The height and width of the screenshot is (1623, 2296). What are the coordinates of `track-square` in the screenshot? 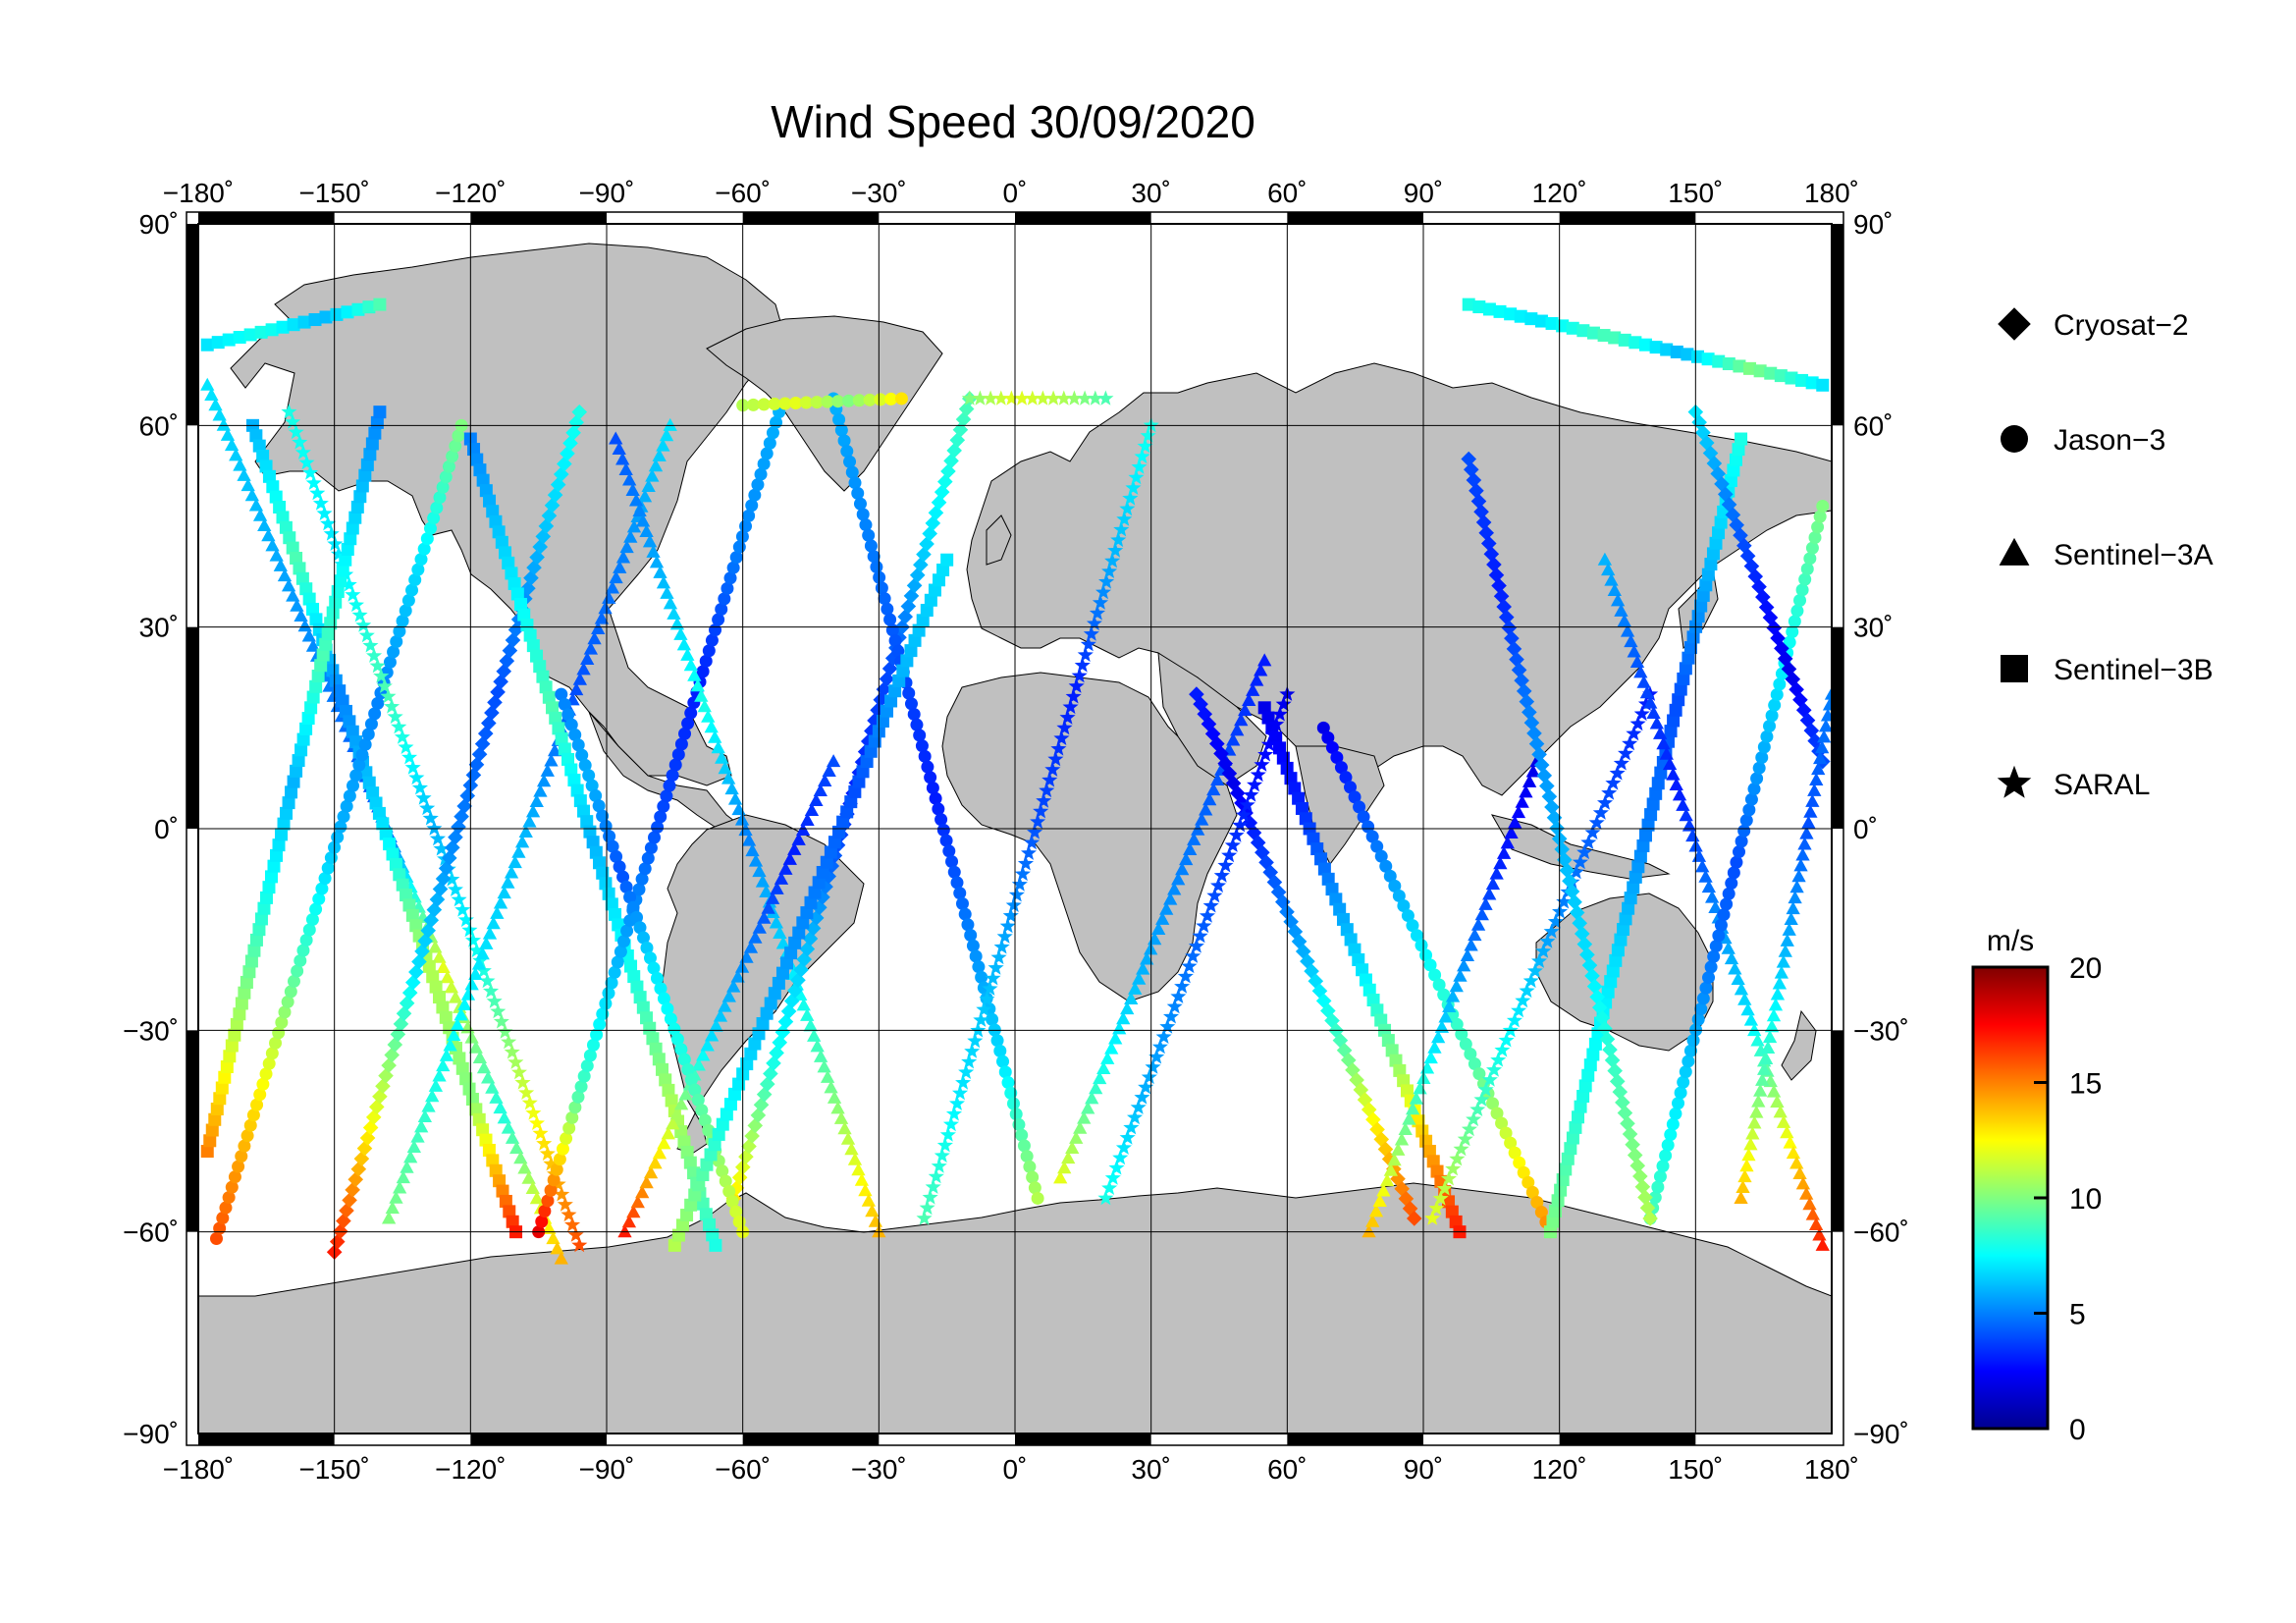 It's located at (294, 782).